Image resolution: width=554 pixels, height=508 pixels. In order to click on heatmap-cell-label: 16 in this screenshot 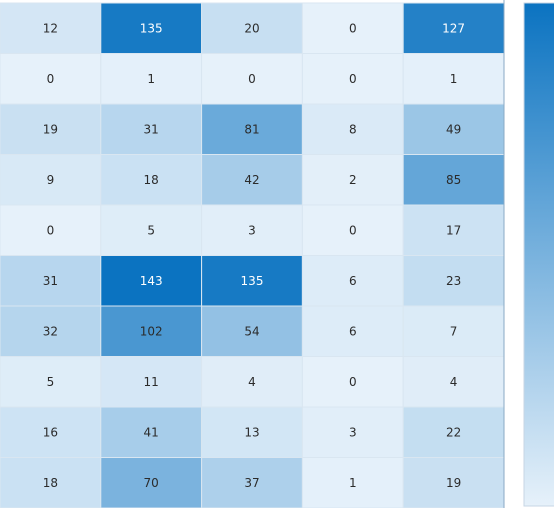, I will do `click(50, 432)`.